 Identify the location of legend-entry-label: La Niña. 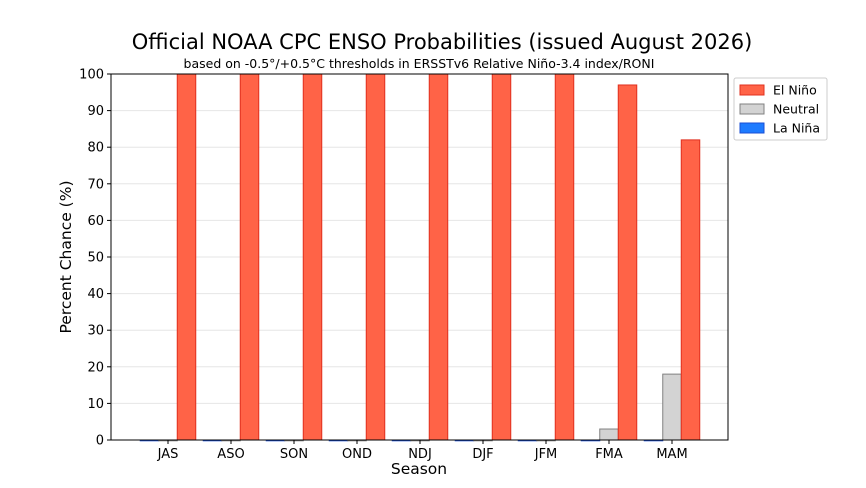
(796, 128).